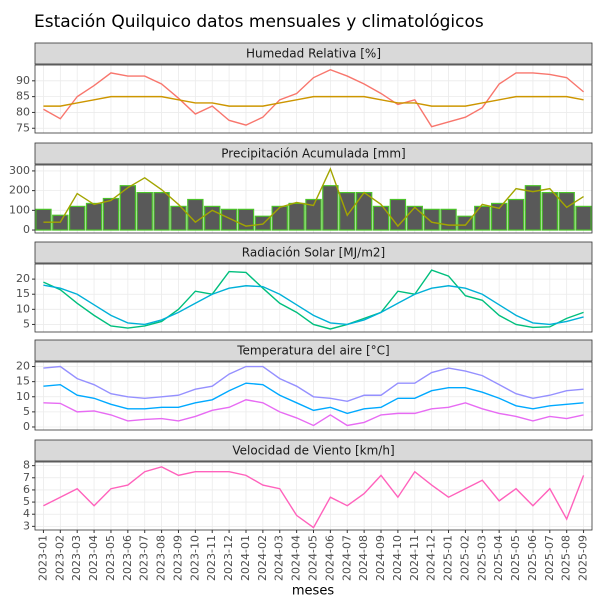 Image resolution: width=595 pixels, height=599 pixels. What do you see at coordinates (76, 558) in the screenshot?
I see `x-tick-label: 2023-03` at bounding box center [76, 558].